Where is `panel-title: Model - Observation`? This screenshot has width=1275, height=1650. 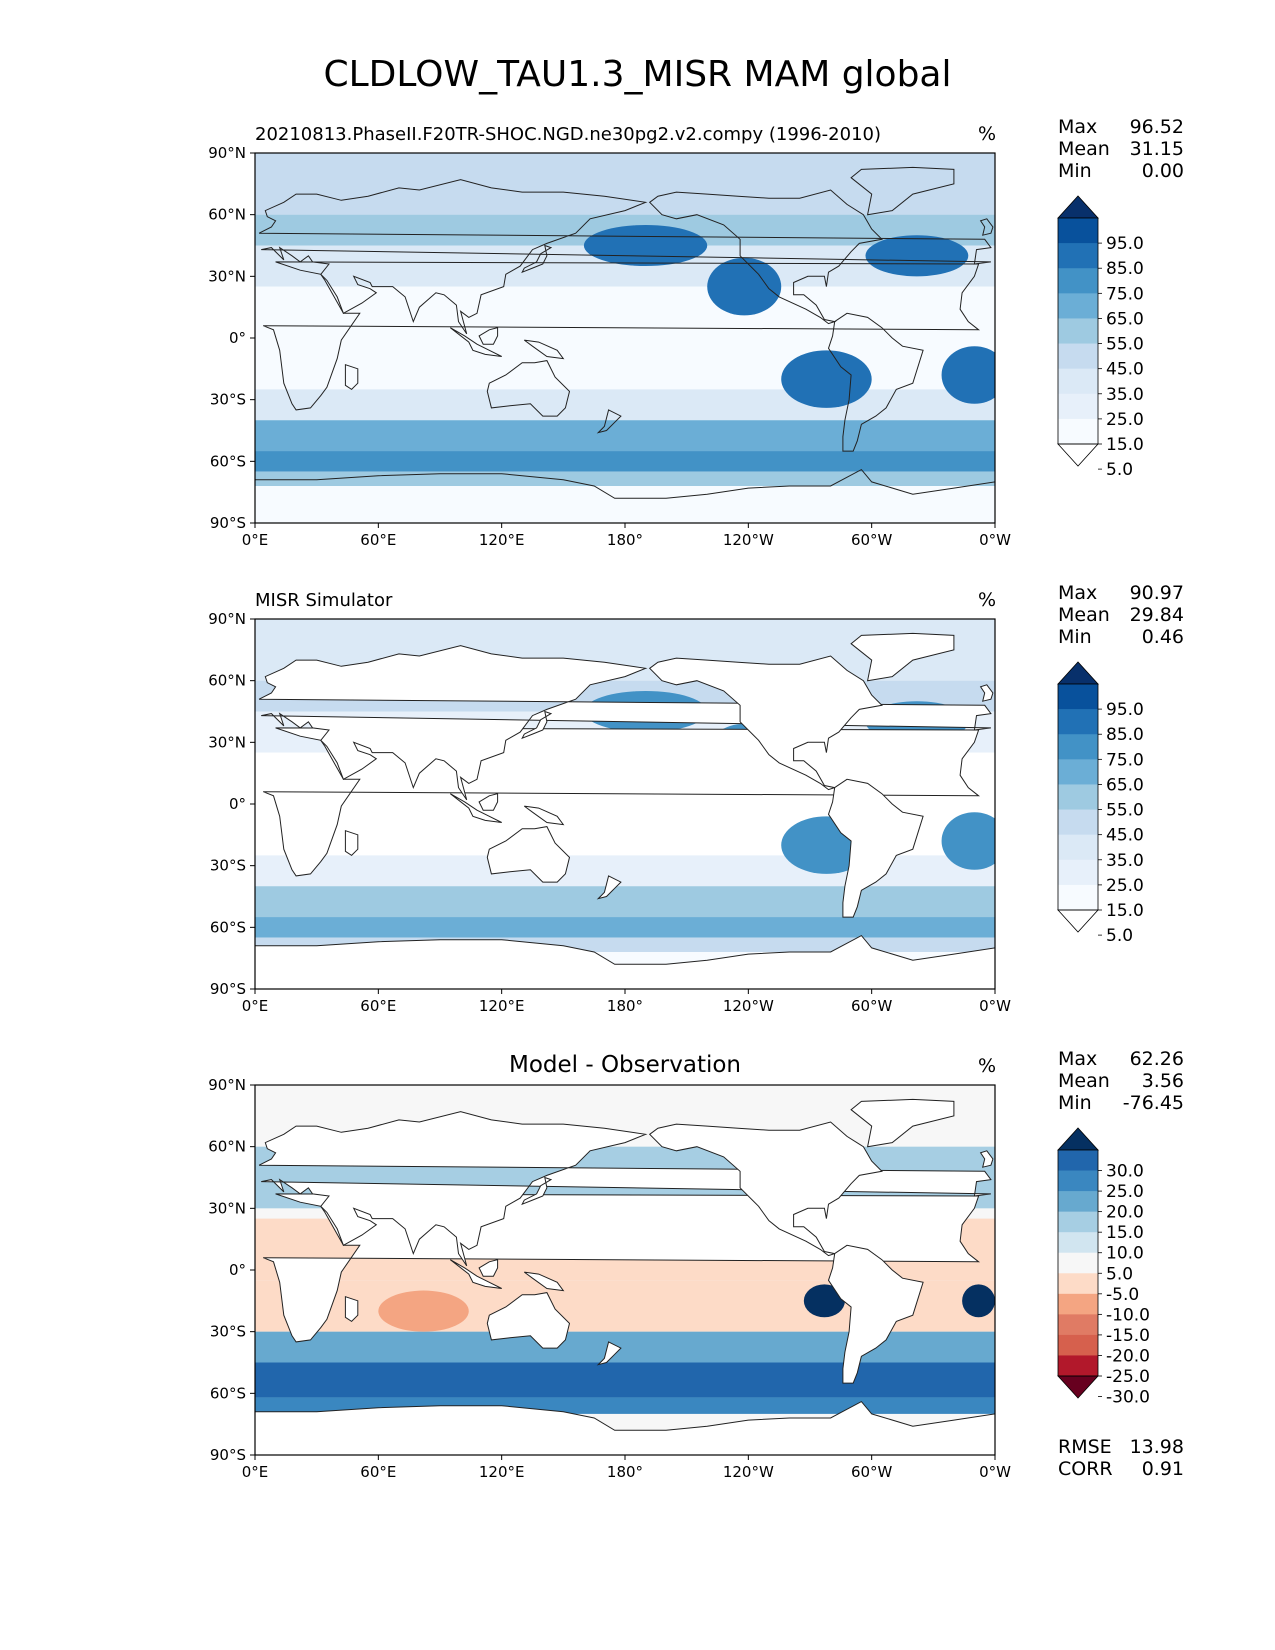
panel-title: Model - Observation is located at coordinates (625, 1065).